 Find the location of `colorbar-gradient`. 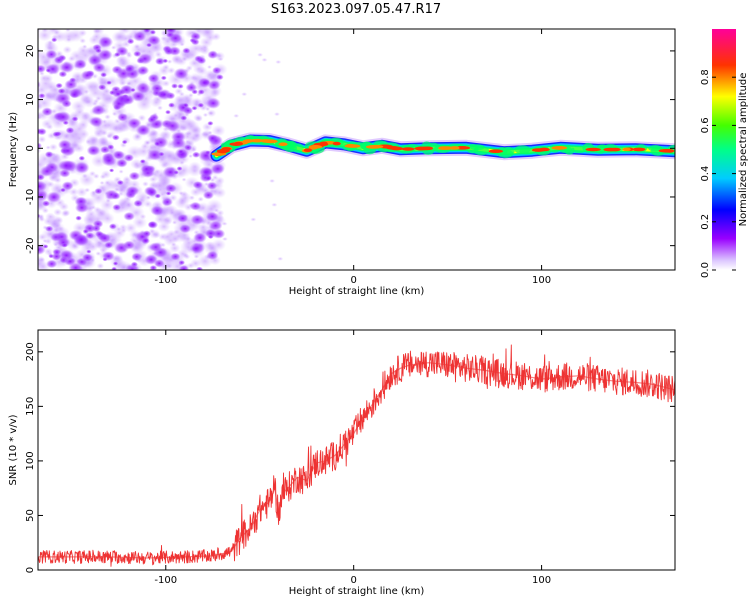

colorbar-gradient is located at coordinates (724, 149).